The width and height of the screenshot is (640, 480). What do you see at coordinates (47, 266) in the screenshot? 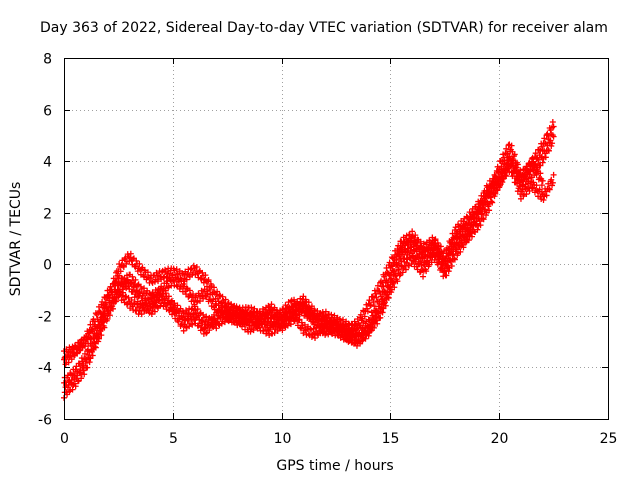
I see `y-tick-label: 0` at bounding box center [47, 266].